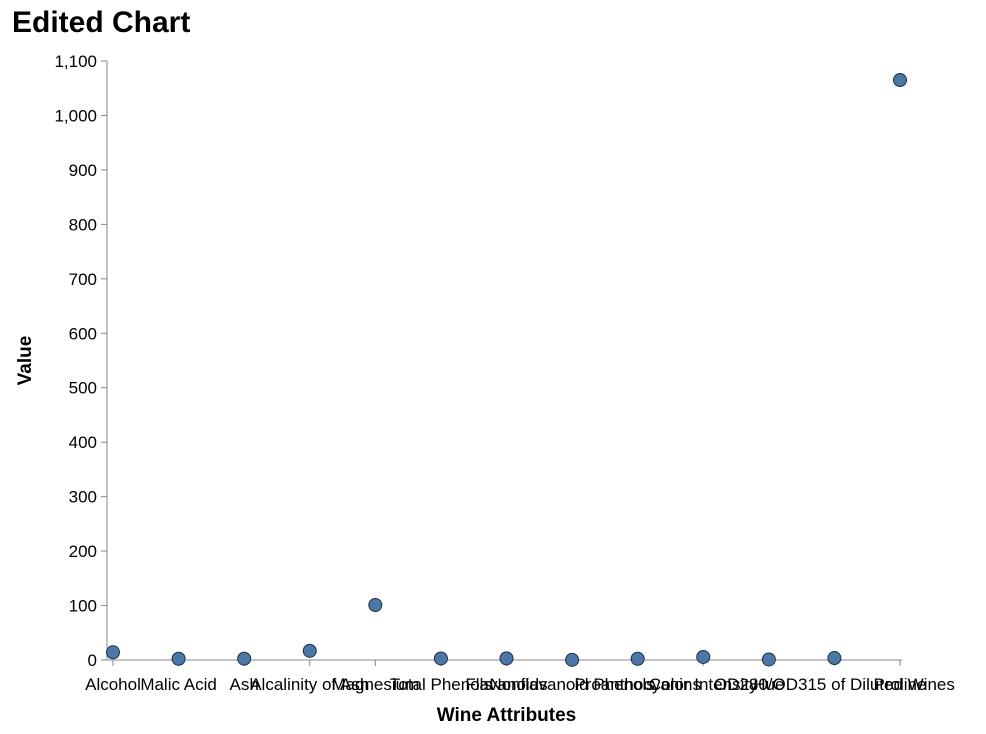  What do you see at coordinates (834, 684) in the screenshot?
I see `x-tick-label: OD280/OD315 of Diluted Wines` at bounding box center [834, 684].